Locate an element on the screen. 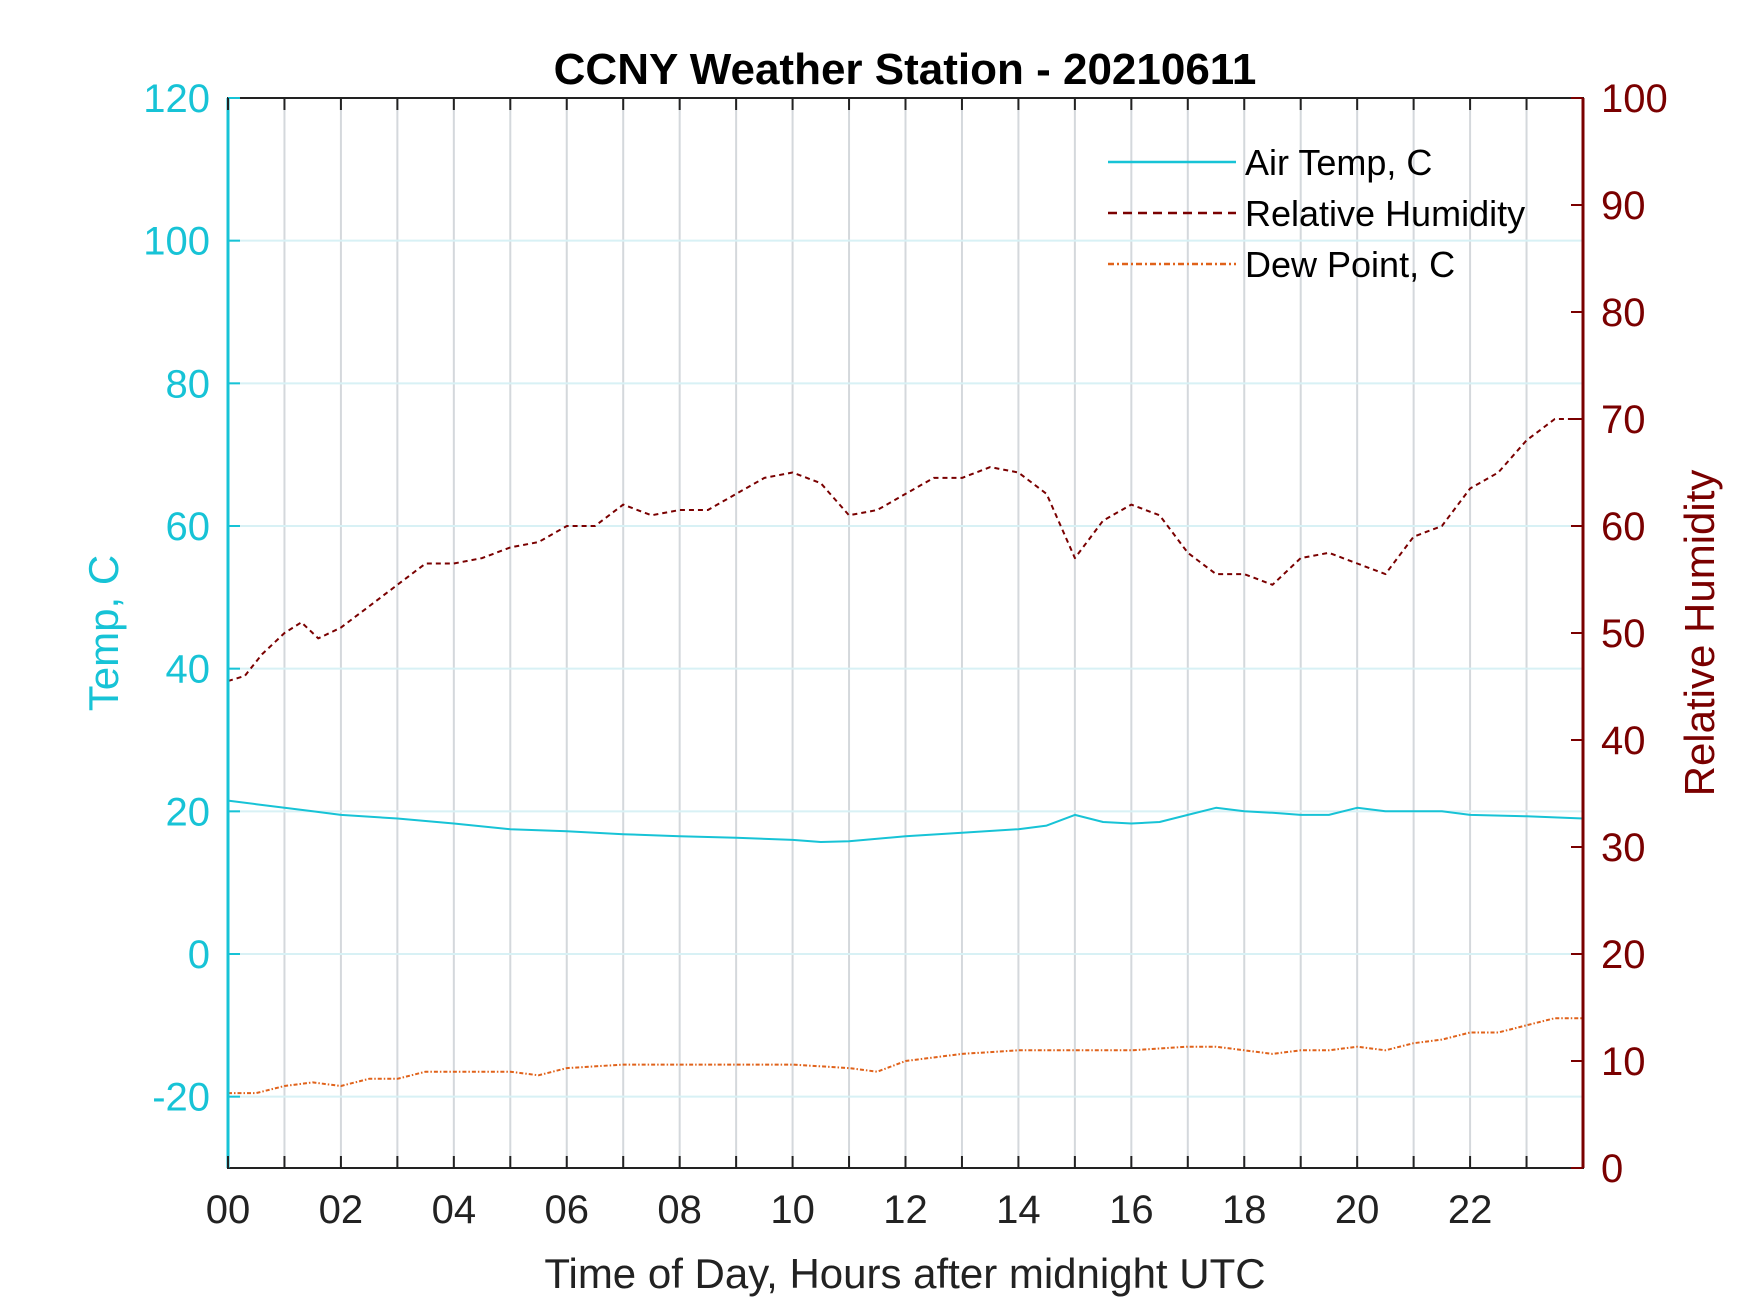  series-line-air-temp is located at coordinates (905, 821).